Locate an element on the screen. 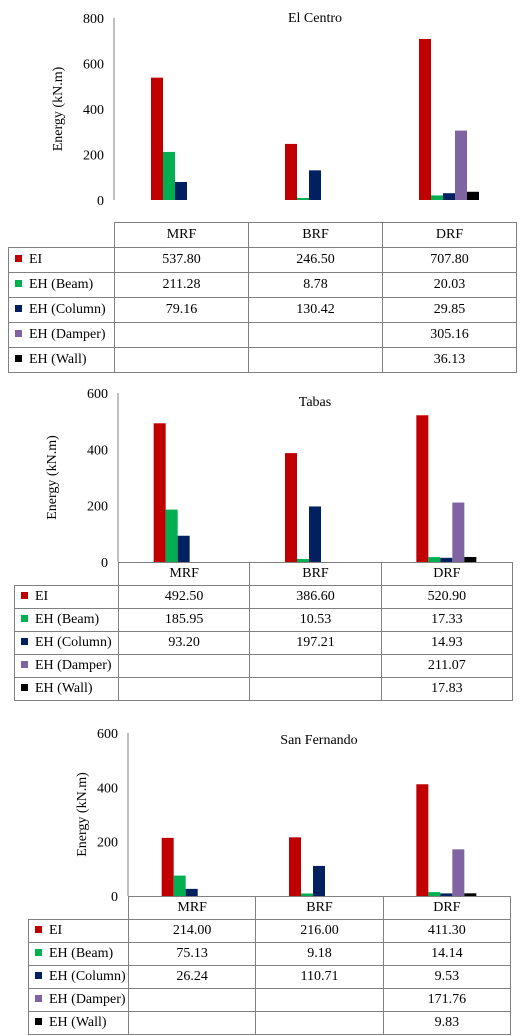 Image resolution: width=523 pixels, height=1036 pixels. y-axis-label: Energy (kN.m) is located at coordinates (82, 814).